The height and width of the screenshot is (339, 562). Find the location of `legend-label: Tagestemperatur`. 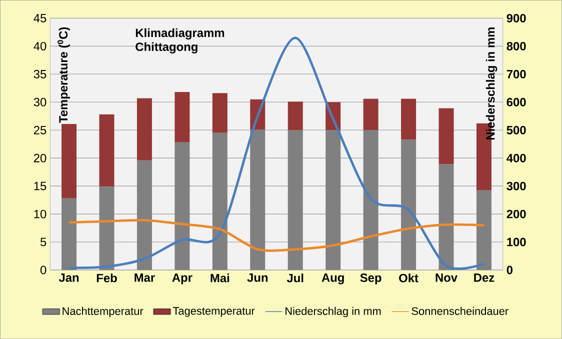

legend-label: Tagestemperatur is located at coordinates (213, 312).